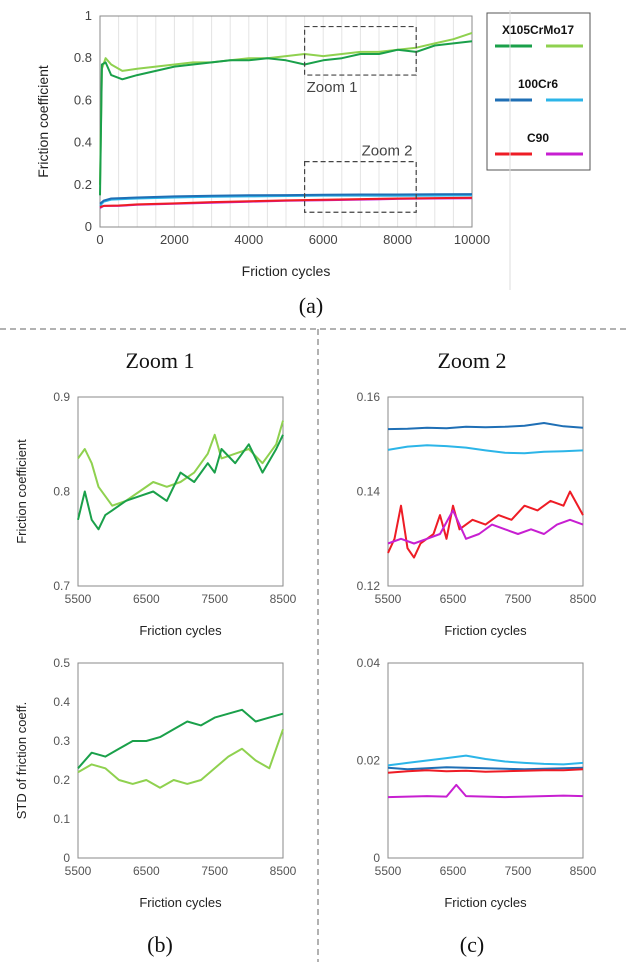 The width and height of the screenshot is (628, 962). I want to click on chart-c-bottom: 5500 6500 7500 8500 0 0.02 0.04 Friction cycles, so click(477, 783).